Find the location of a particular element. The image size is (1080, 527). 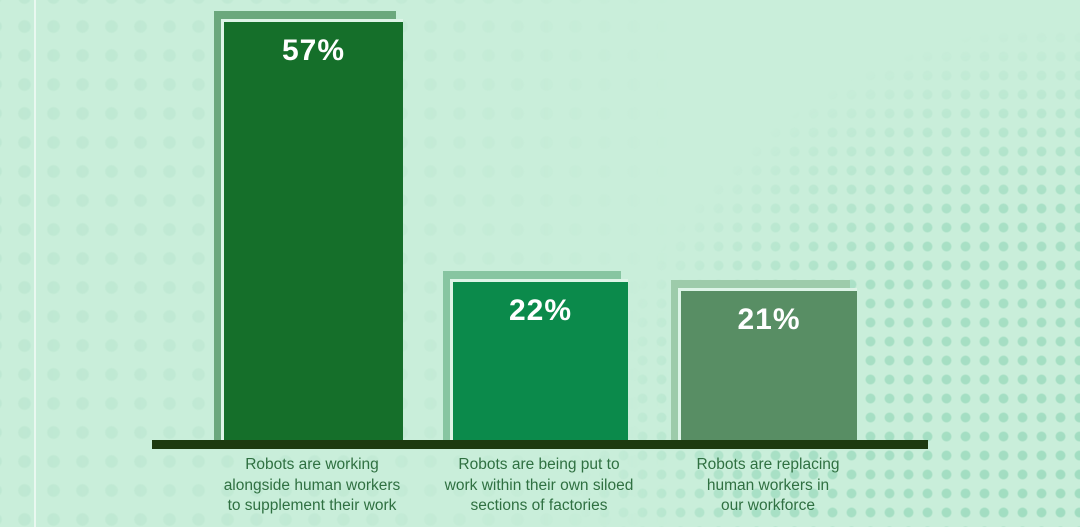

bar-robots-siloed: 22% is located at coordinates (535, 355).